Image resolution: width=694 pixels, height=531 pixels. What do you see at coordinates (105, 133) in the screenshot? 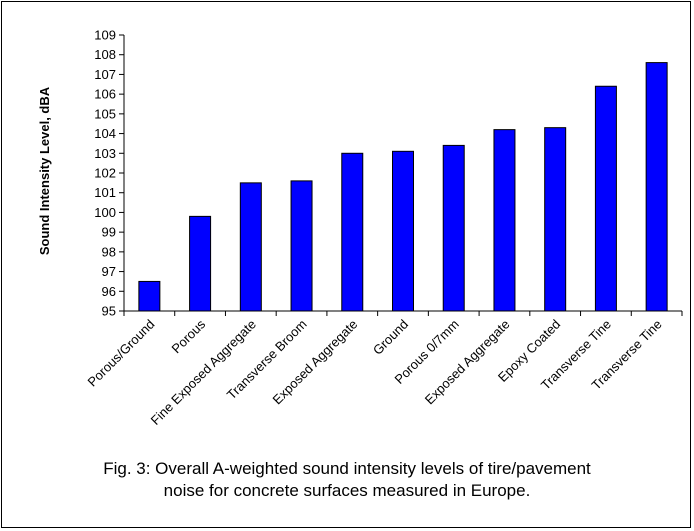
I see `y-tick-label: 104` at bounding box center [105, 133].